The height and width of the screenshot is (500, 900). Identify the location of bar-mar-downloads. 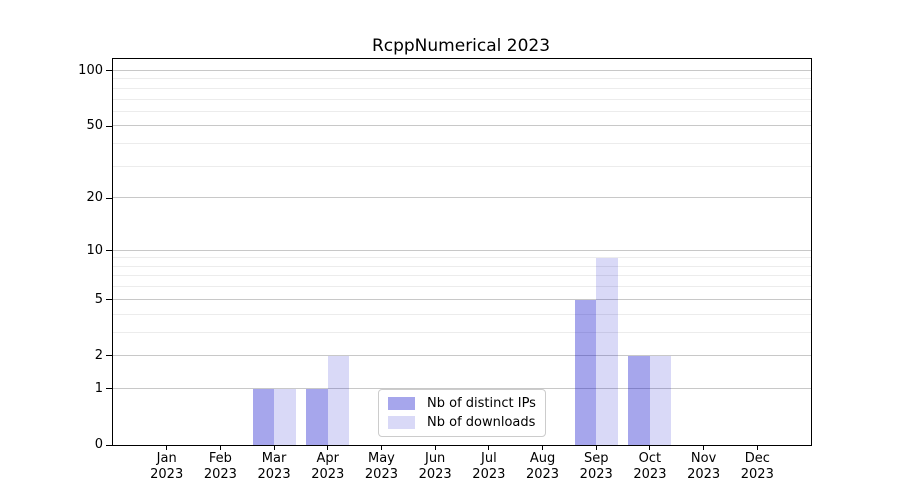
(285, 416).